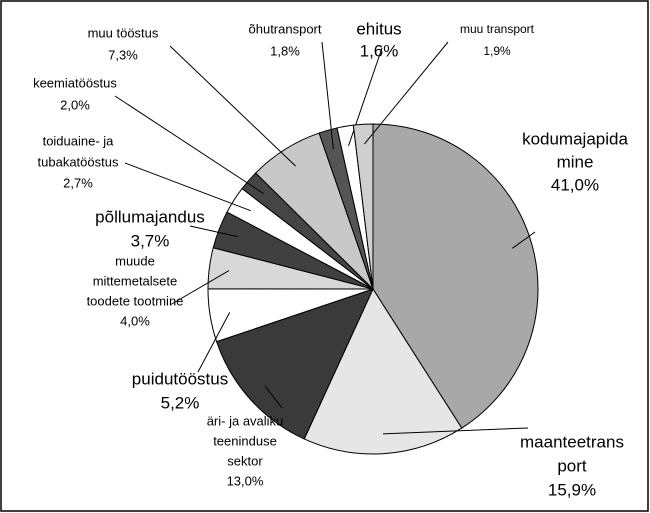 This screenshot has width=650, height=513. Describe the element at coordinates (150, 216) in the screenshot. I see `slice-label: põllumajandus` at that location.